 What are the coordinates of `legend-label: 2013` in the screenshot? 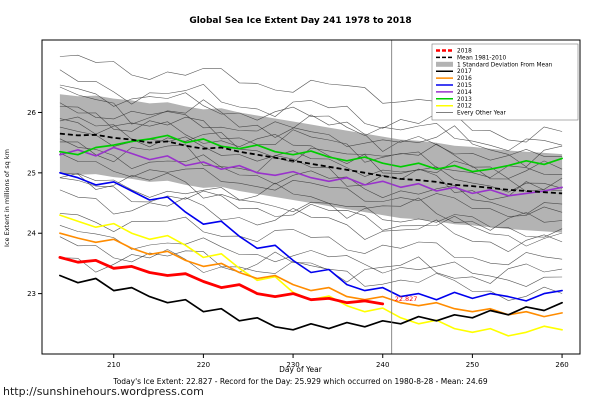 It's located at (464, 100).